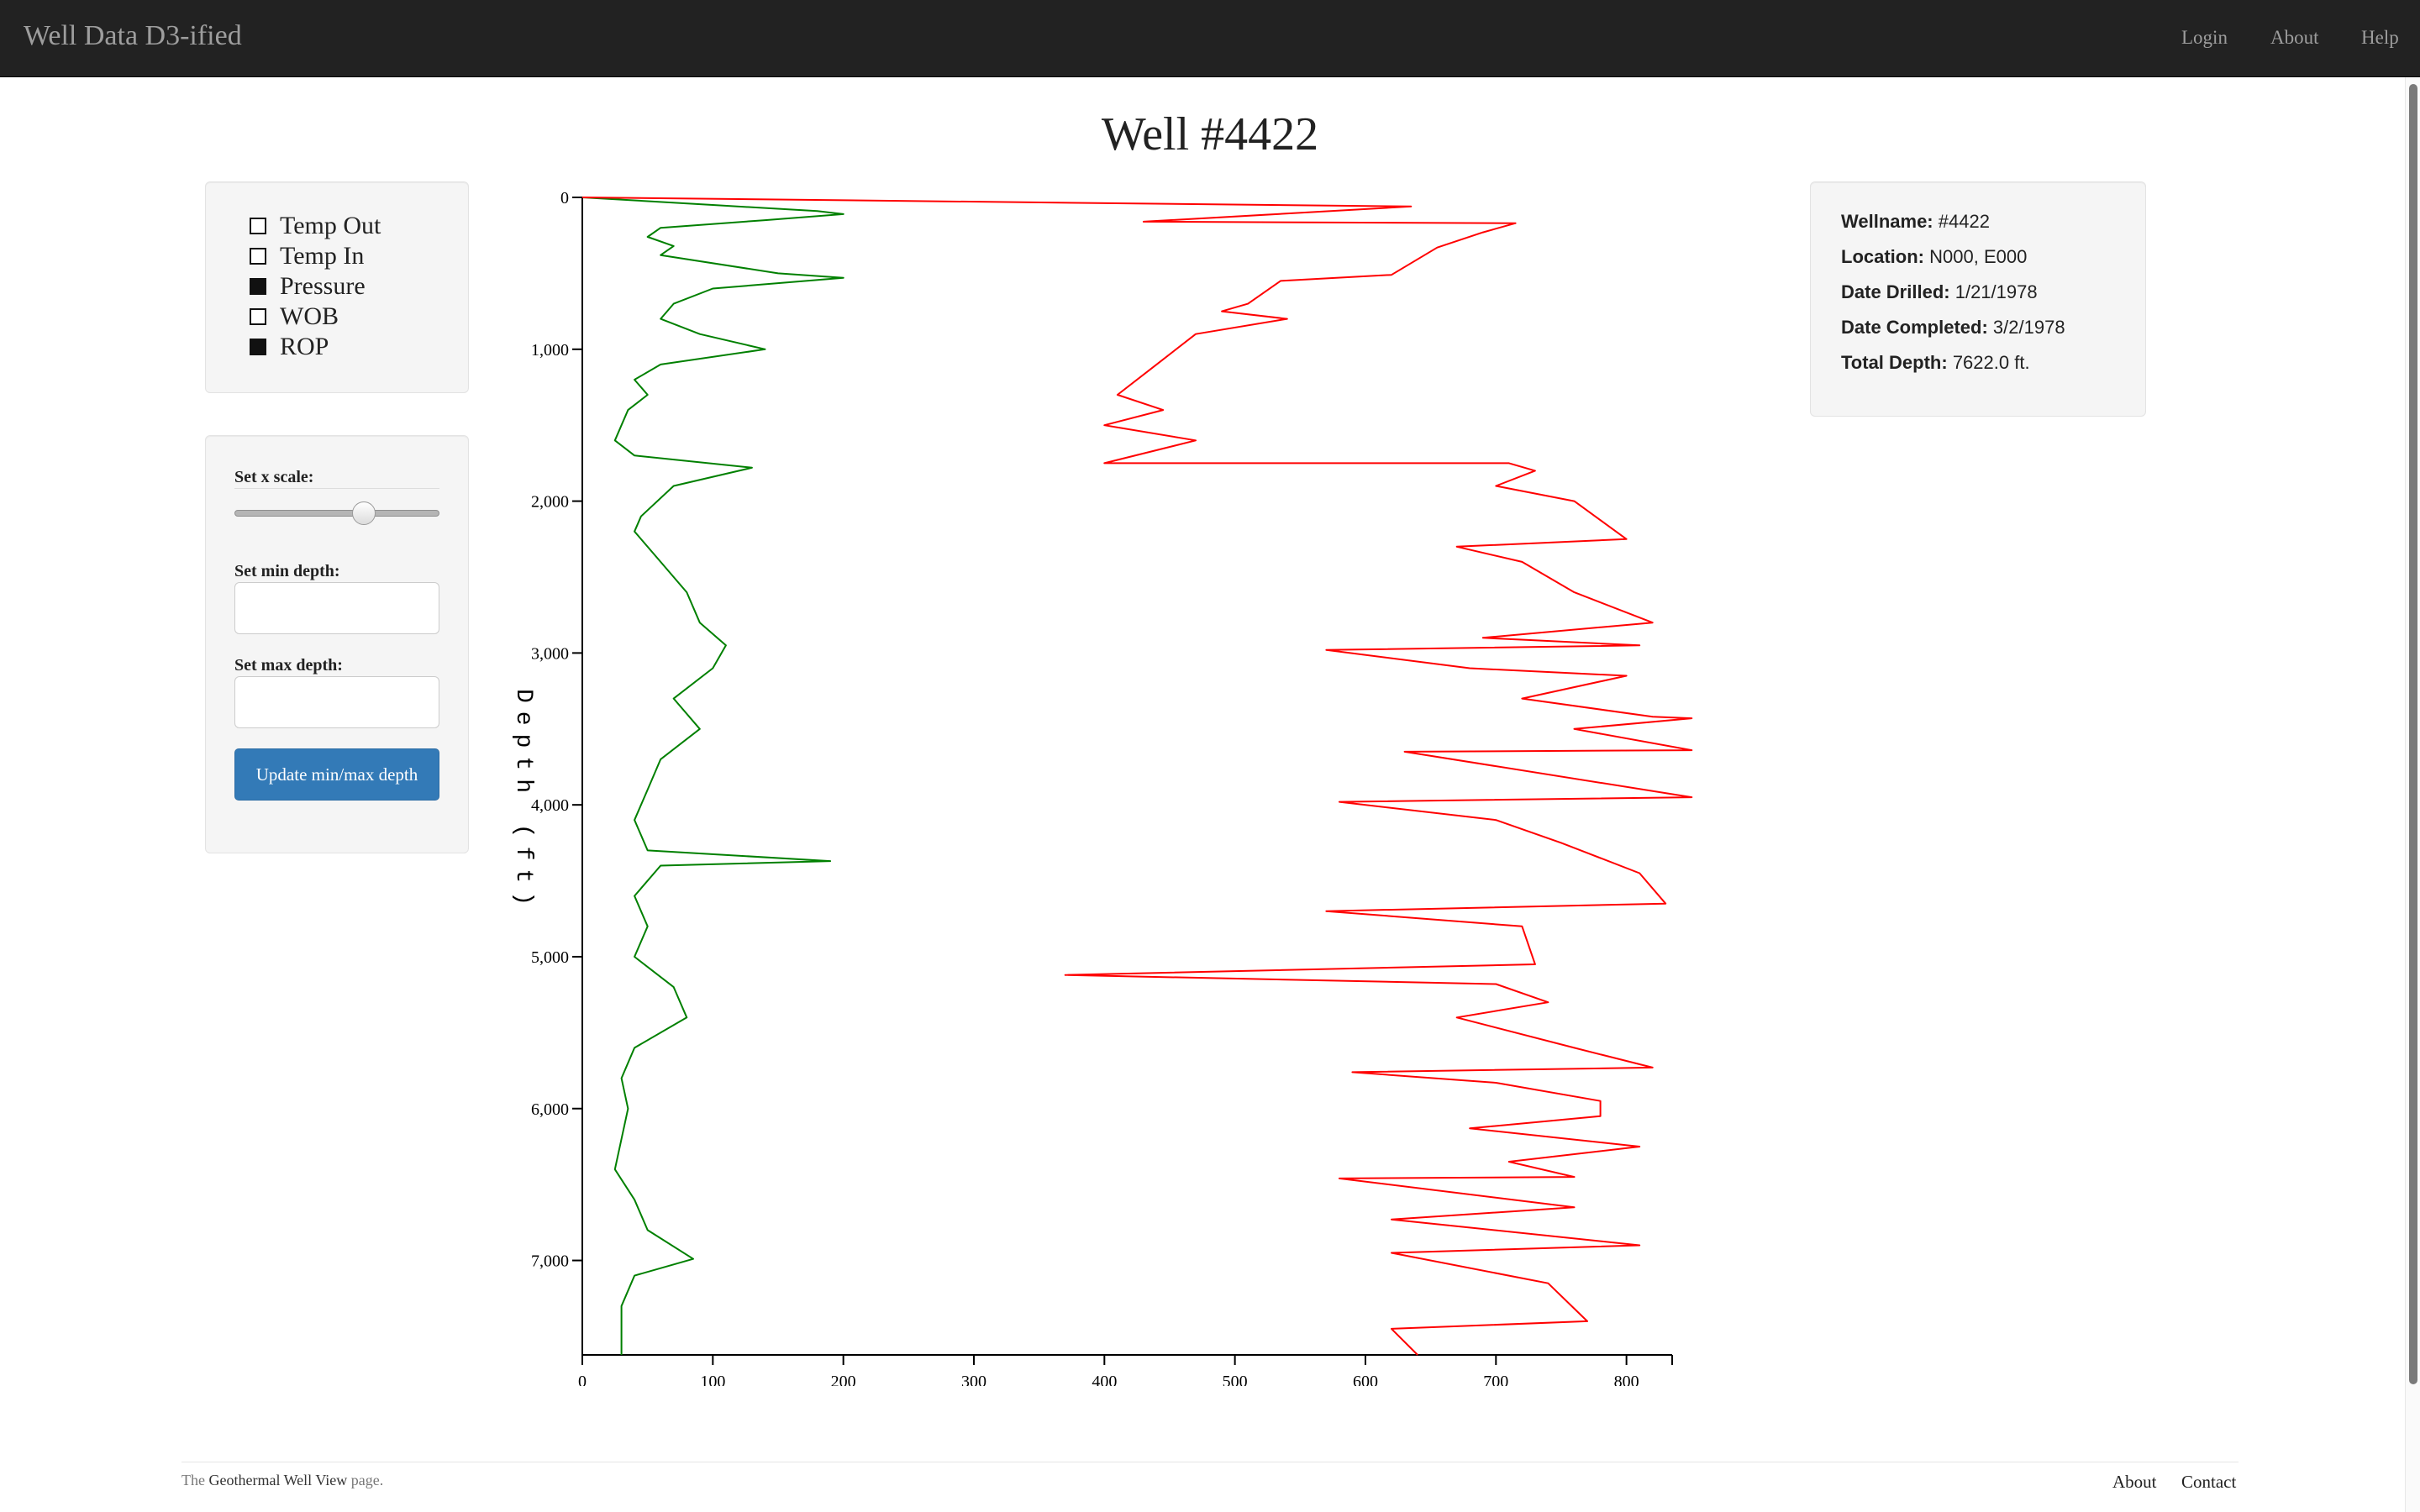  I want to click on info-value: #4422, so click(1964, 221).